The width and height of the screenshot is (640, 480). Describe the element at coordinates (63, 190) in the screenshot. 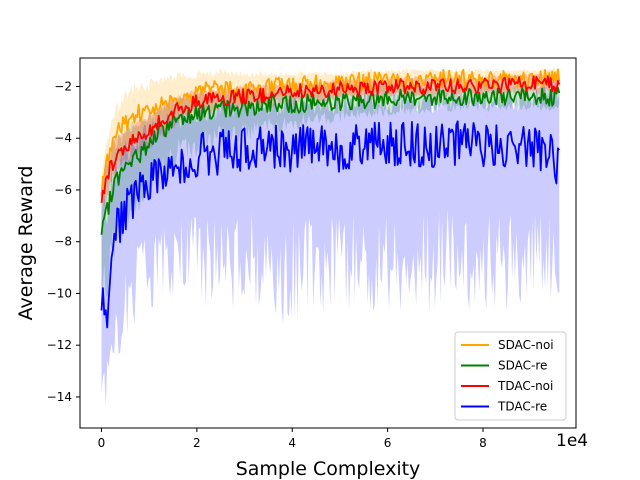

I see `y-tick-label: −6` at that location.